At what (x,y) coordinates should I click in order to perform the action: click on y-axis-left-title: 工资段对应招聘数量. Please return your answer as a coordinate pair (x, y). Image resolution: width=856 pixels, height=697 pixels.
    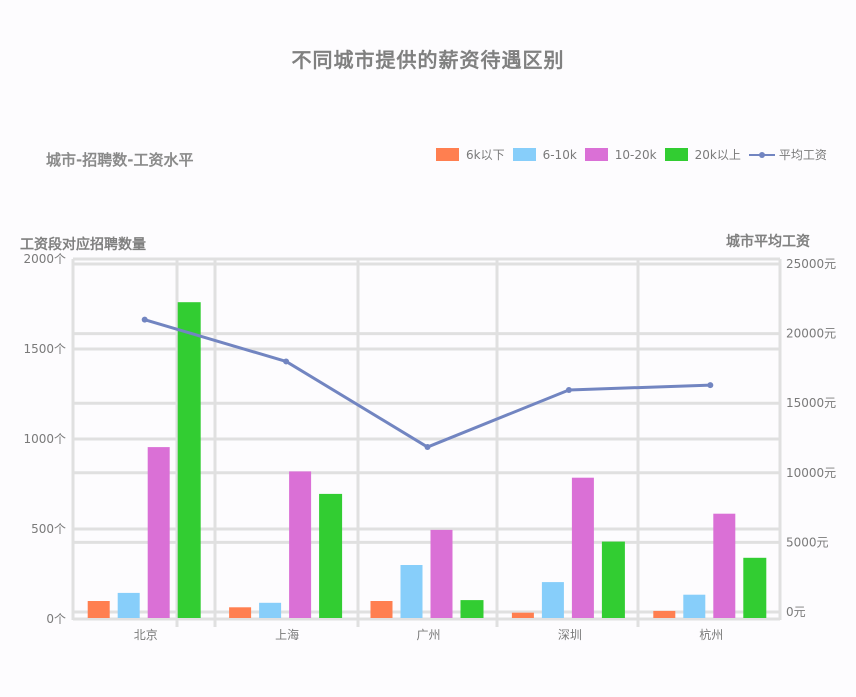
    Looking at the image, I should click on (83, 245).